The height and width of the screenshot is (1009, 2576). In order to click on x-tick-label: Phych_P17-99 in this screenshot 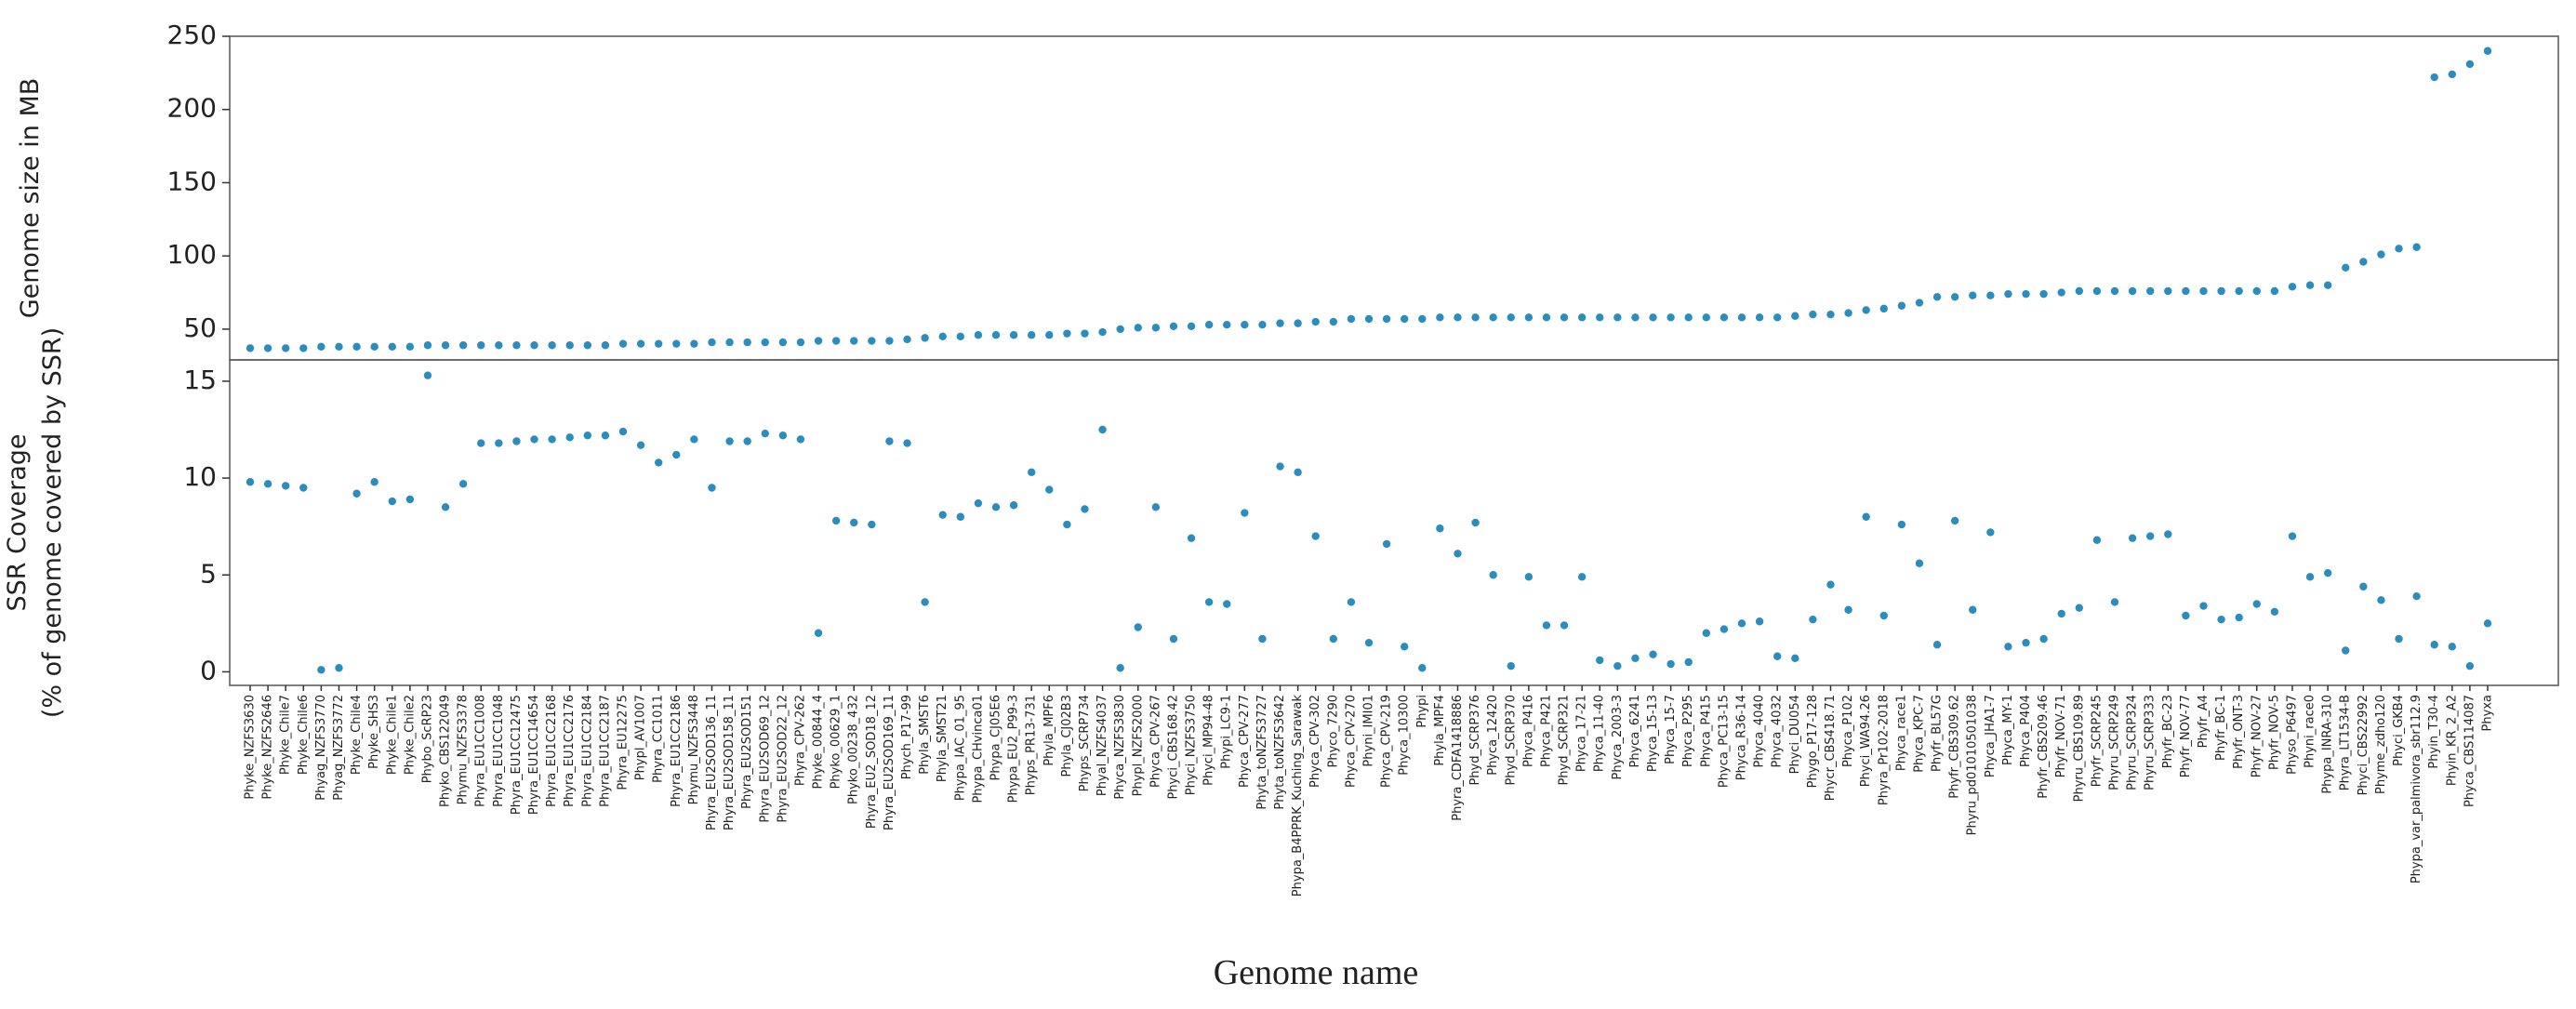, I will do `click(907, 737)`.